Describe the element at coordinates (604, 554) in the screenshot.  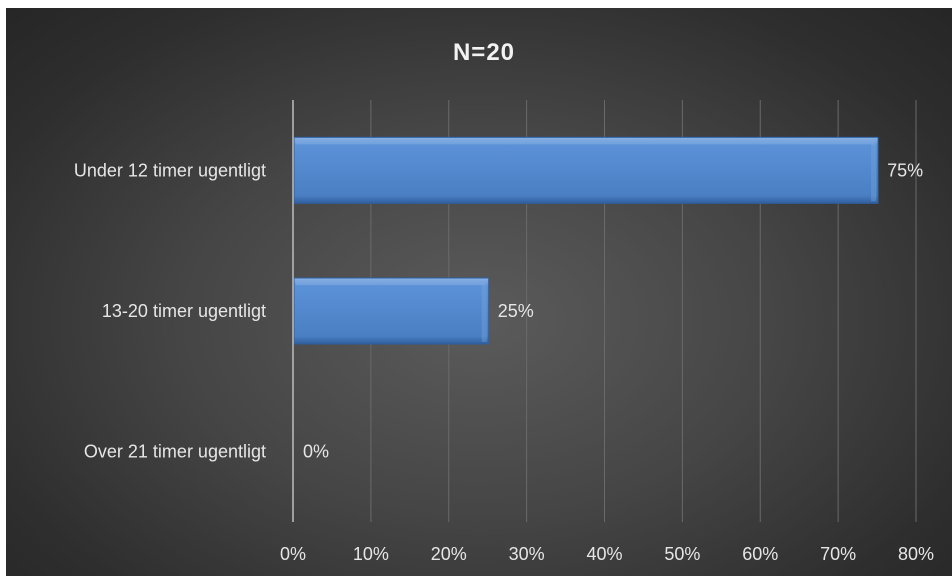
I see `x-tick-label: 40%` at that location.